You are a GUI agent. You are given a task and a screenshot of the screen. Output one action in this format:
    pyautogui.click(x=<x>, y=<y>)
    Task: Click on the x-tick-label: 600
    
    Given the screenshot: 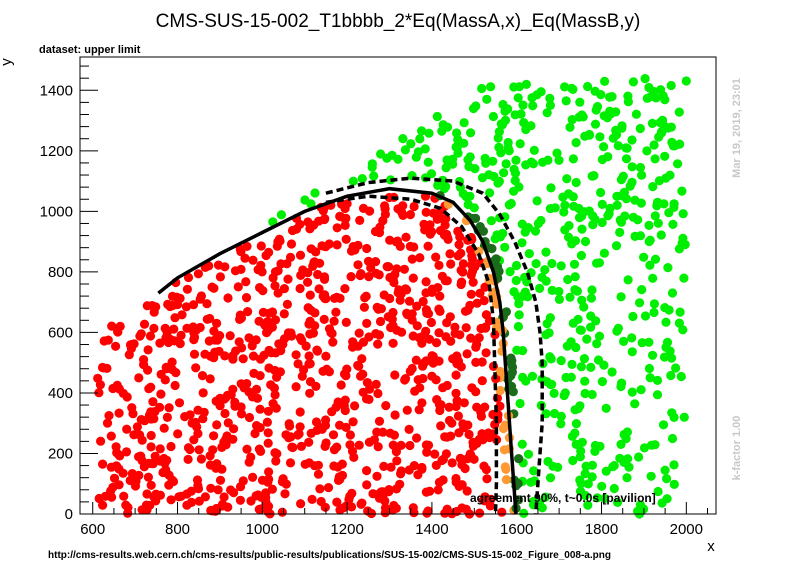 What is the action you would take?
    pyautogui.click(x=92, y=529)
    